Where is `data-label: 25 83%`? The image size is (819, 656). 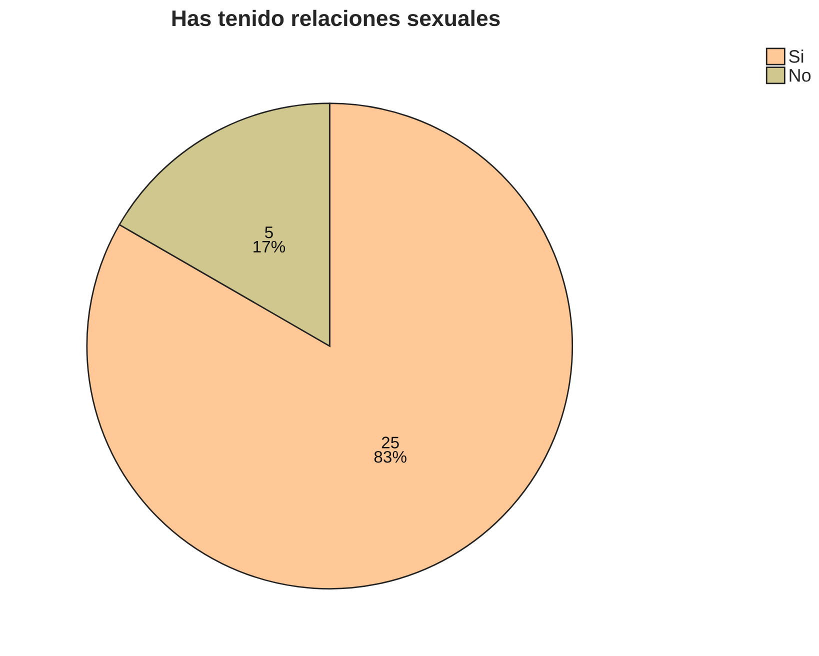 data-label: 25 83% is located at coordinates (390, 449).